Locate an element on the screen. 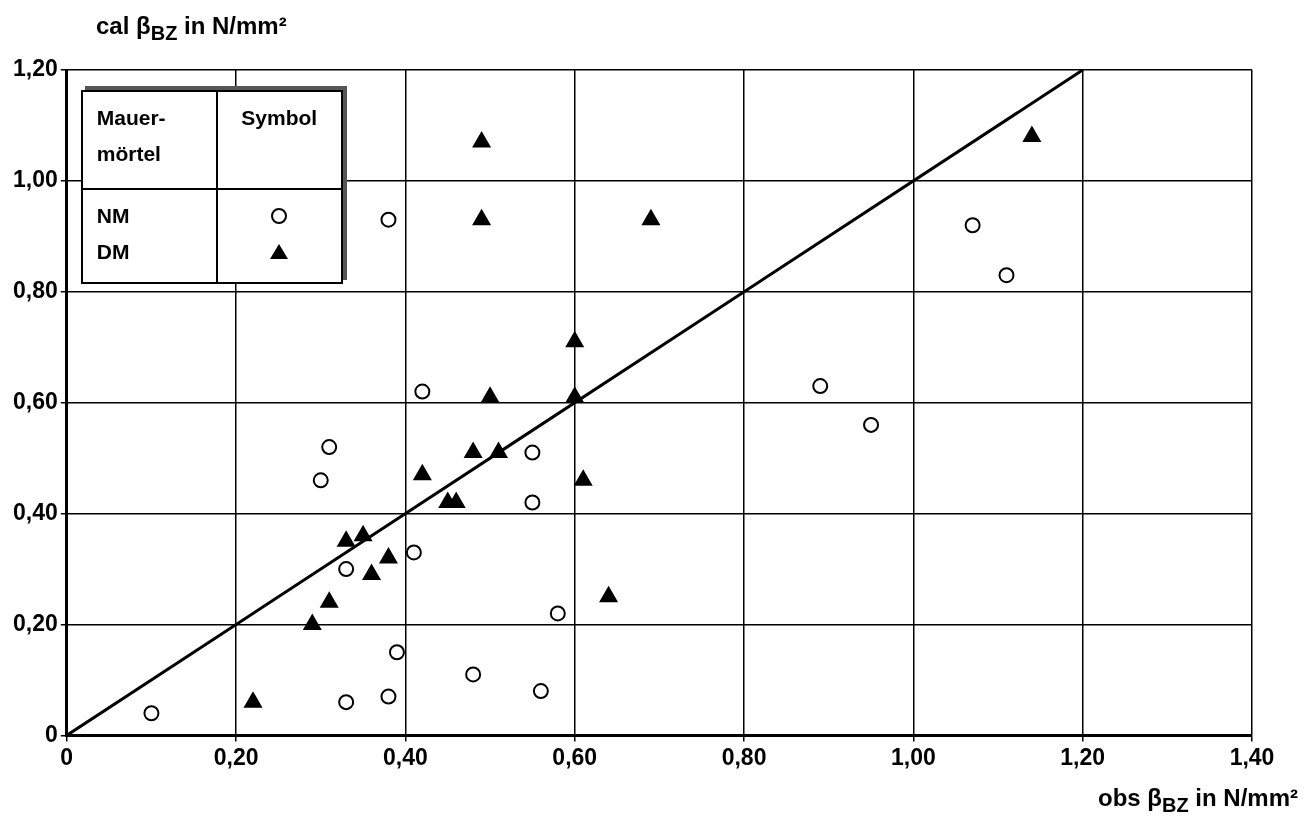 The width and height of the screenshot is (1312, 825). y-tick-label: 0,40 is located at coordinates (35, 511).